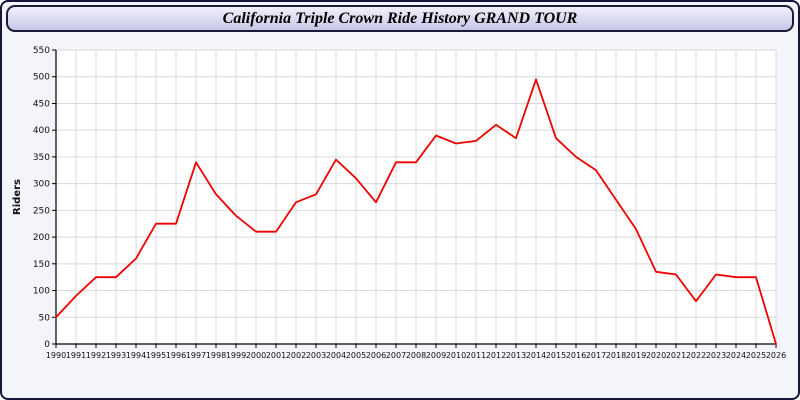 The image size is (800, 400). What do you see at coordinates (41, 238) in the screenshot?
I see `svg-text: 200` at bounding box center [41, 238].